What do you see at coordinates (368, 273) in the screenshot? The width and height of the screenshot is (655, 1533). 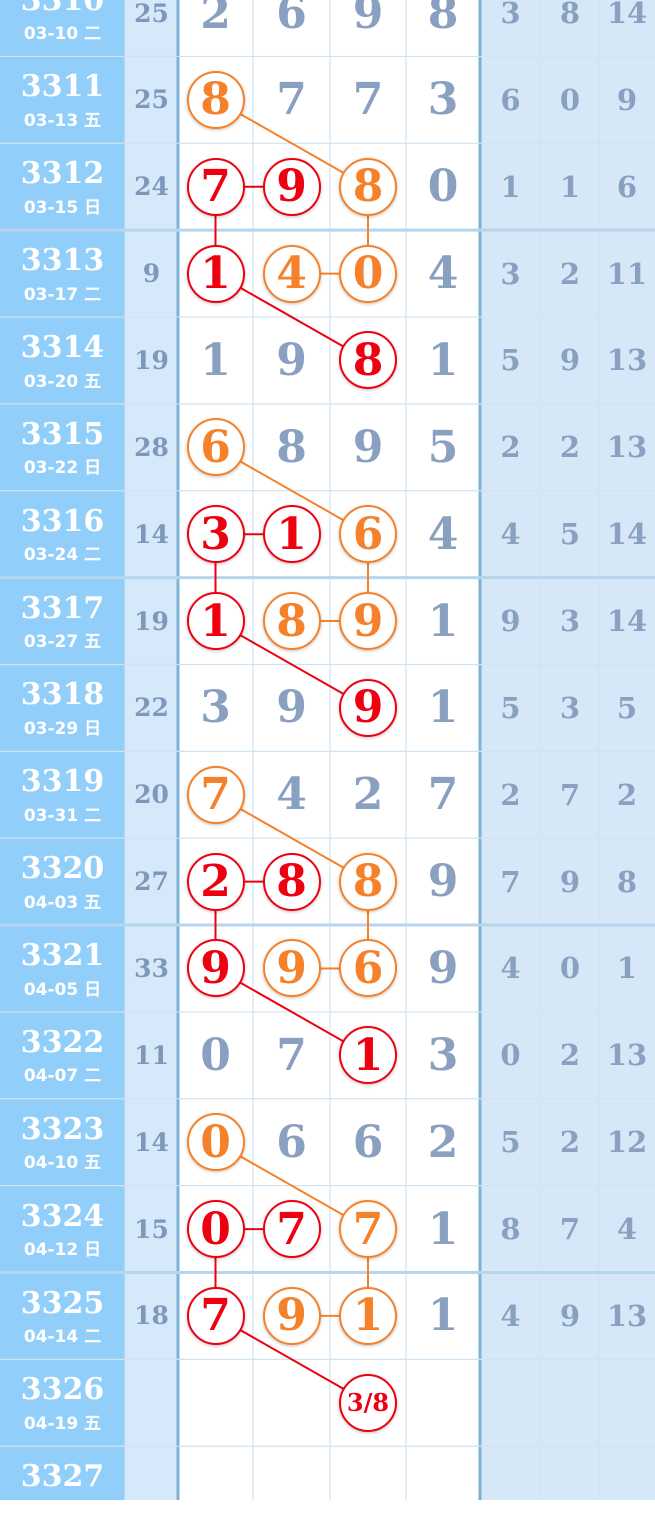 I see `ball-orange: 0` at bounding box center [368, 273].